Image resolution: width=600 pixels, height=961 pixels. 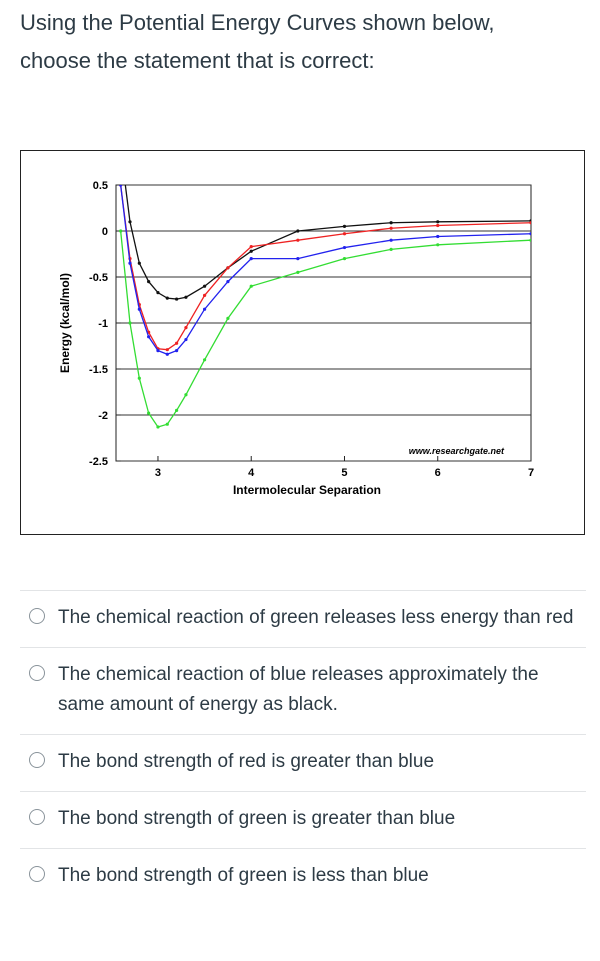 I want to click on x-axis-label: Intermolecular Separation, so click(x=307, y=490).